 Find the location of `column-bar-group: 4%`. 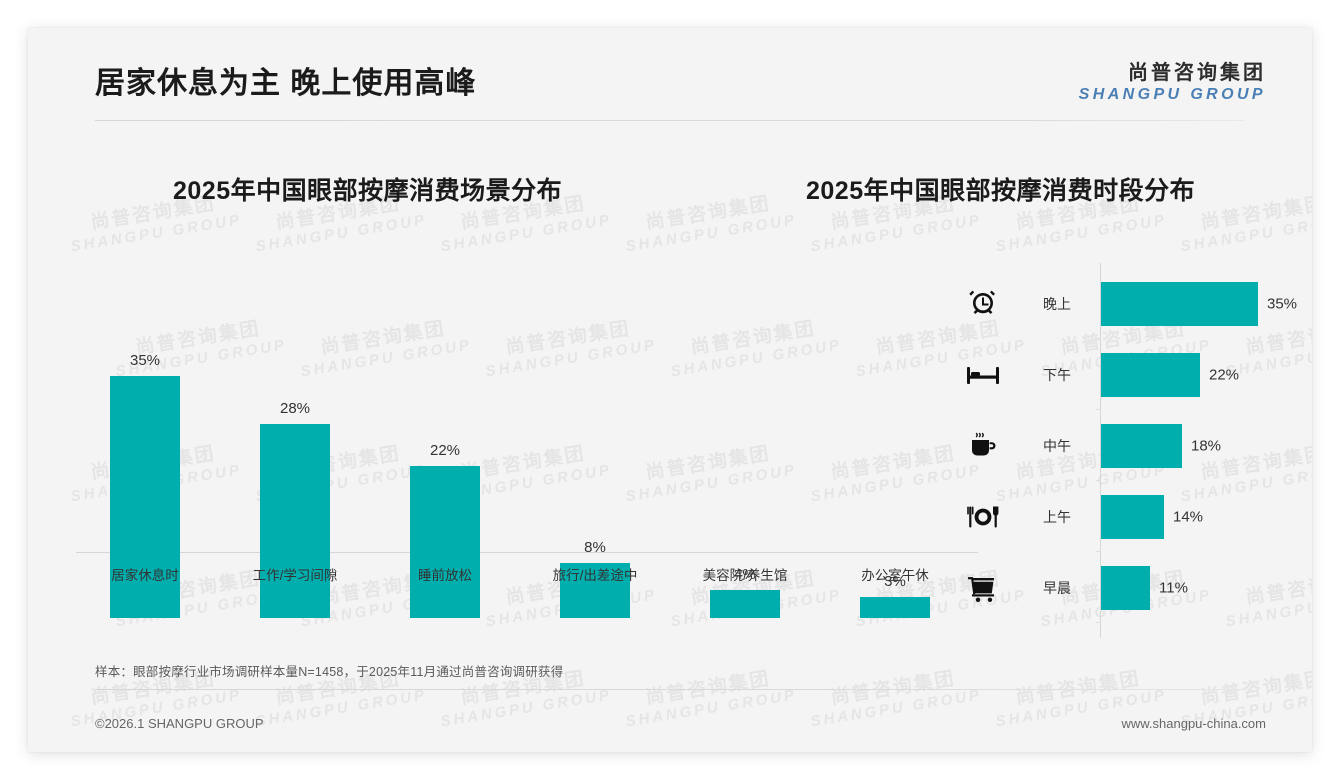

column-bar-group: 4% is located at coordinates (745, 476).